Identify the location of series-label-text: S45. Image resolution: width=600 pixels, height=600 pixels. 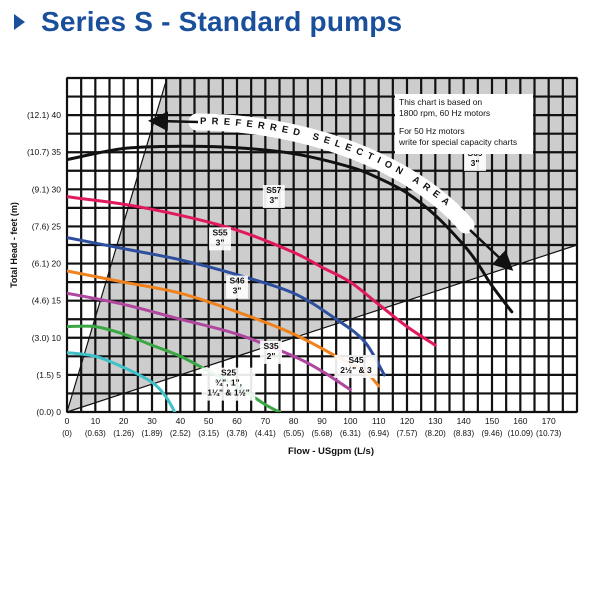
(355, 360).